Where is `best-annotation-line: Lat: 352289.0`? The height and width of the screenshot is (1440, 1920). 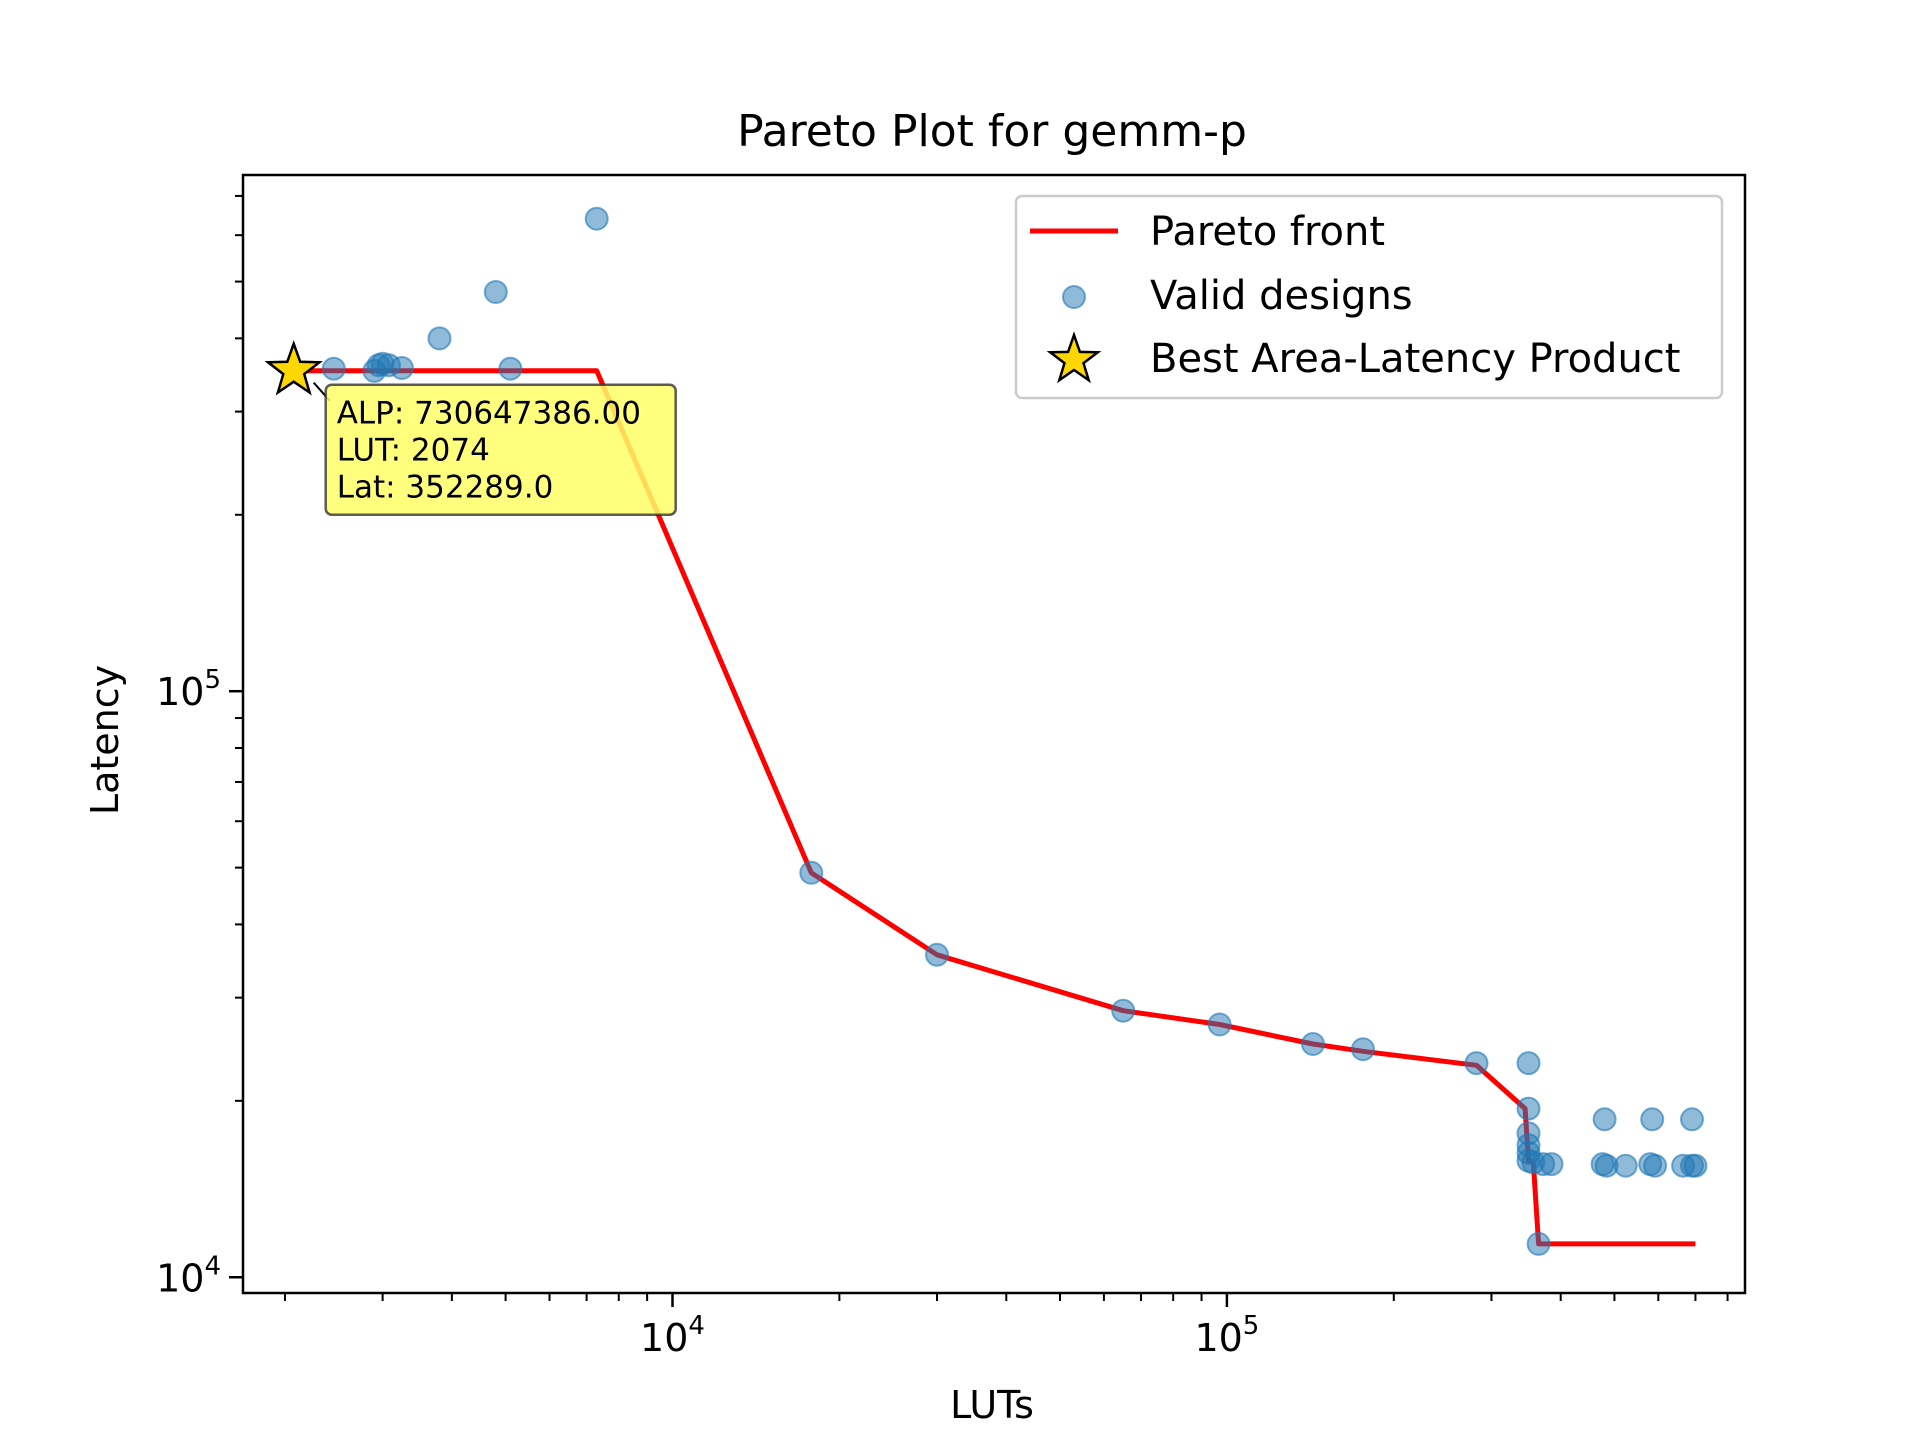 best-annotation-line: Lat: 352289.0 is located at coordinates (445, 488).